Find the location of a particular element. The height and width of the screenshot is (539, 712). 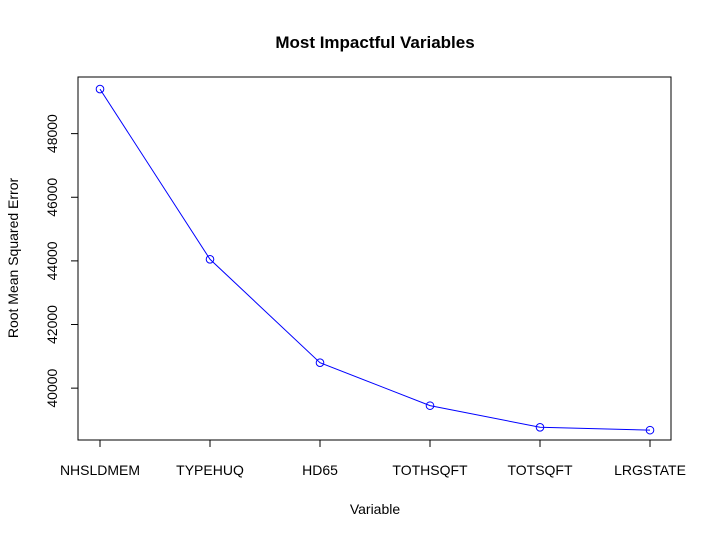

y-axis-label: Root Mean Squared Error is located at coordinates (13, 258).